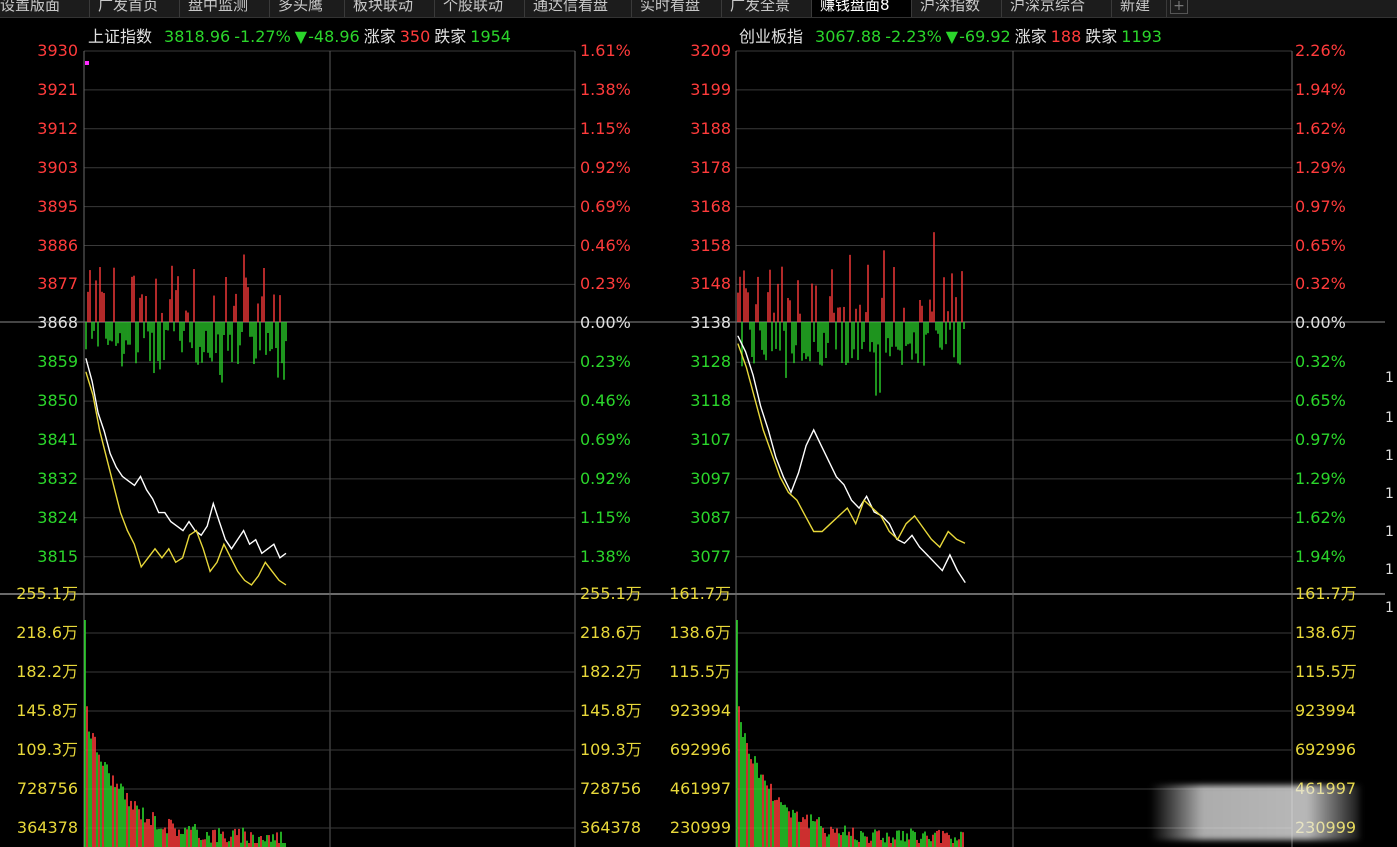 This screenshot has height=847, width=1397. Describe the element at coordinates (605, 478) in the screenshot. I see `pct-tick-label: 0.92%` at that location.